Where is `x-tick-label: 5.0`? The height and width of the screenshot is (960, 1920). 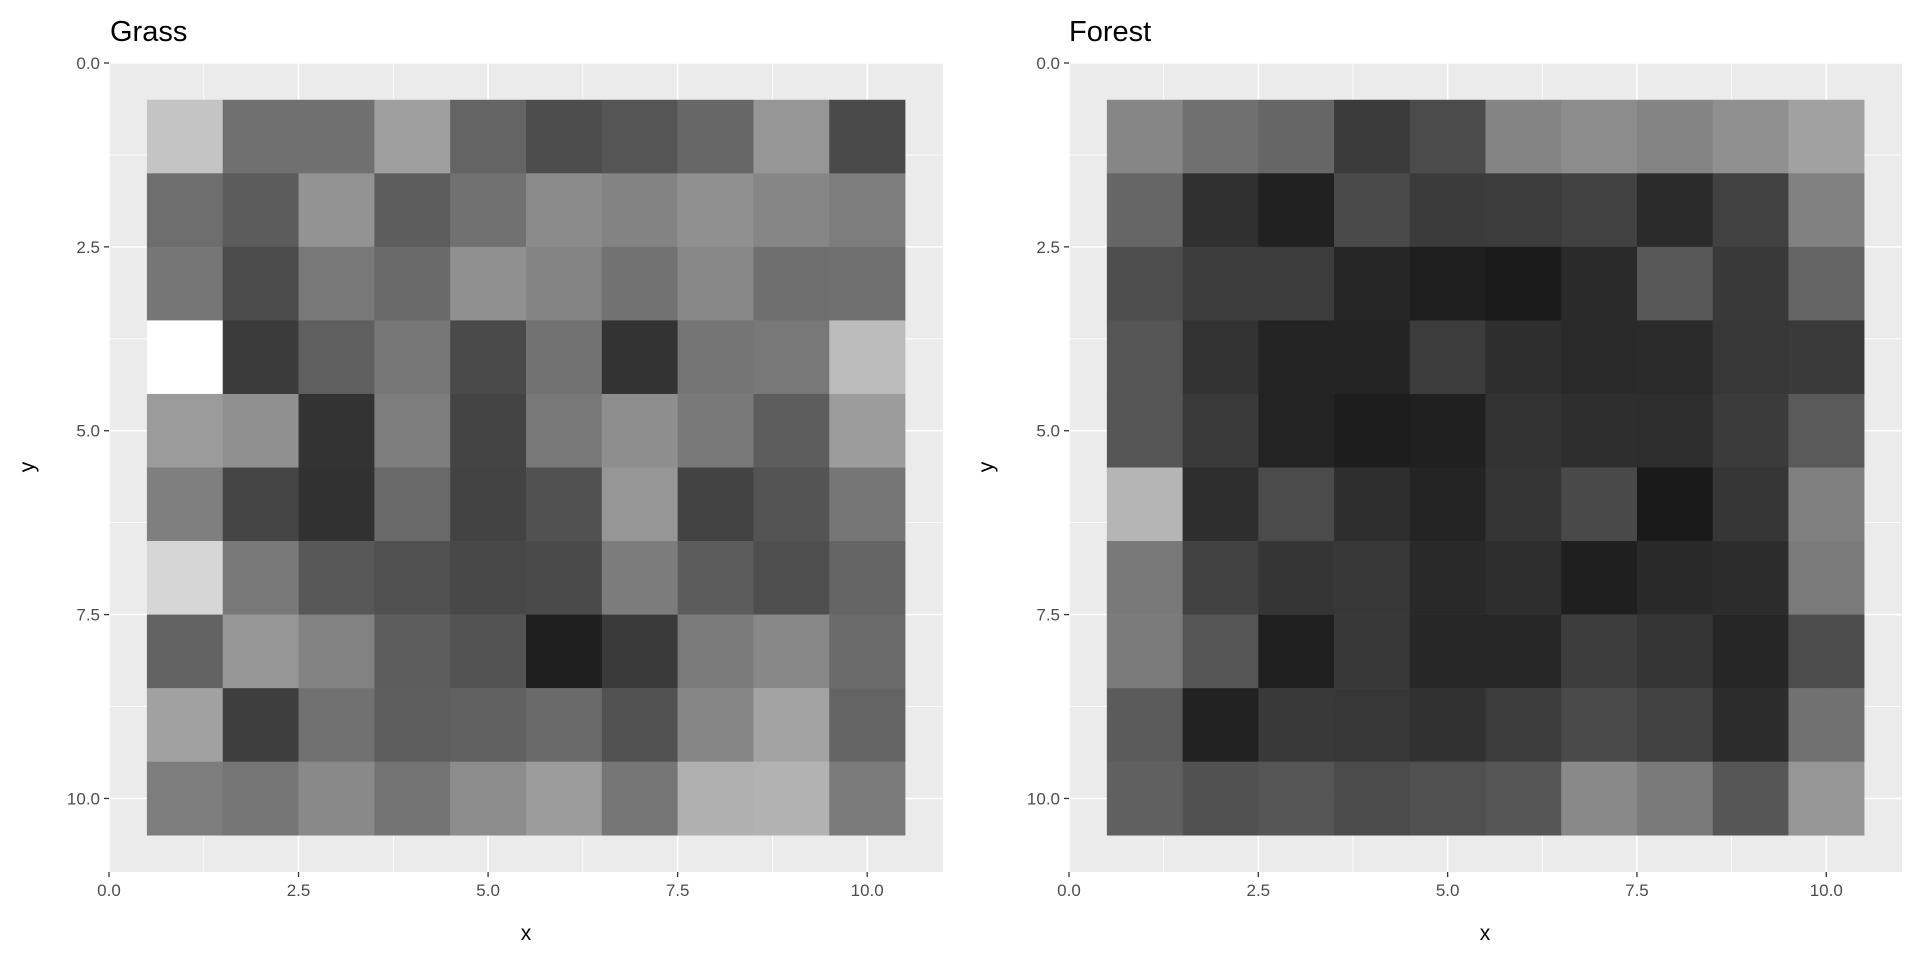 x-tick-label: 5.0 is located at coordinates (488, 890).